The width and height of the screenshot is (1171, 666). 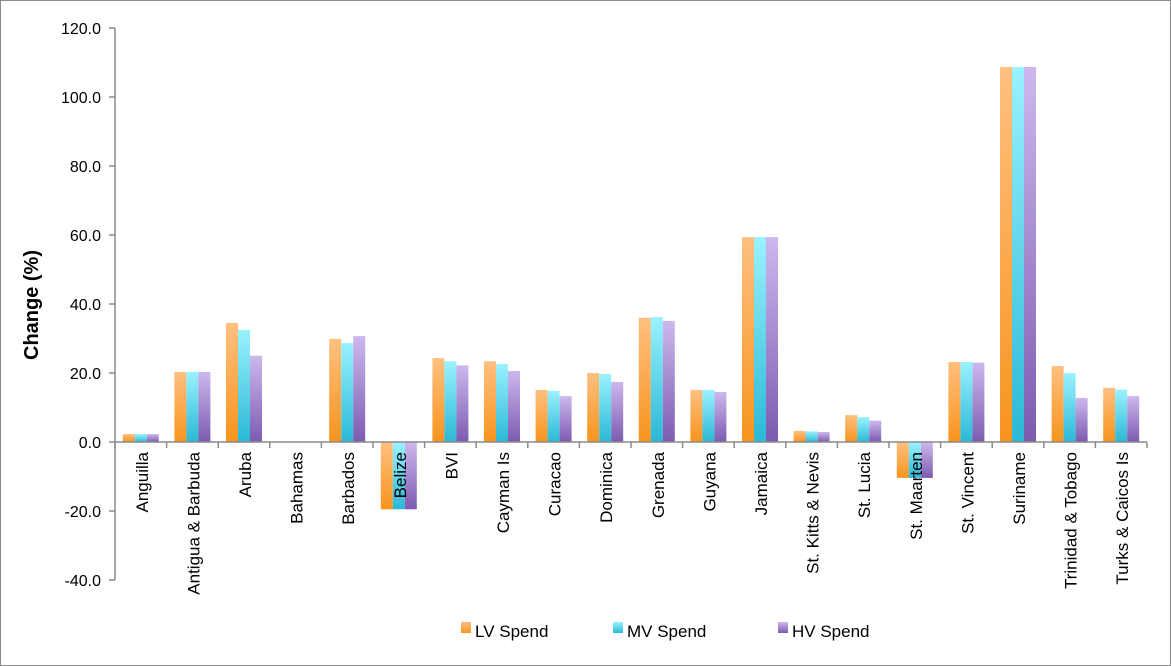 I want to click on x-tick-label: Jamaica, so click(x=761, y=483).